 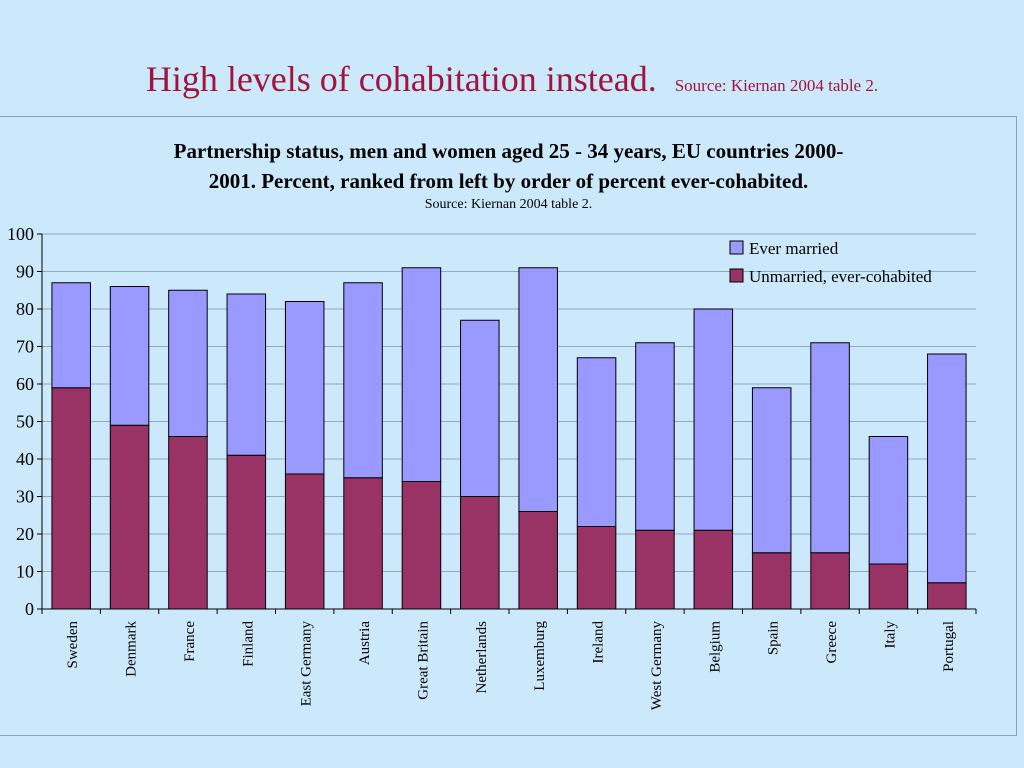 I want to click on x-tick-label: Finland, so click(x=248, y=644).